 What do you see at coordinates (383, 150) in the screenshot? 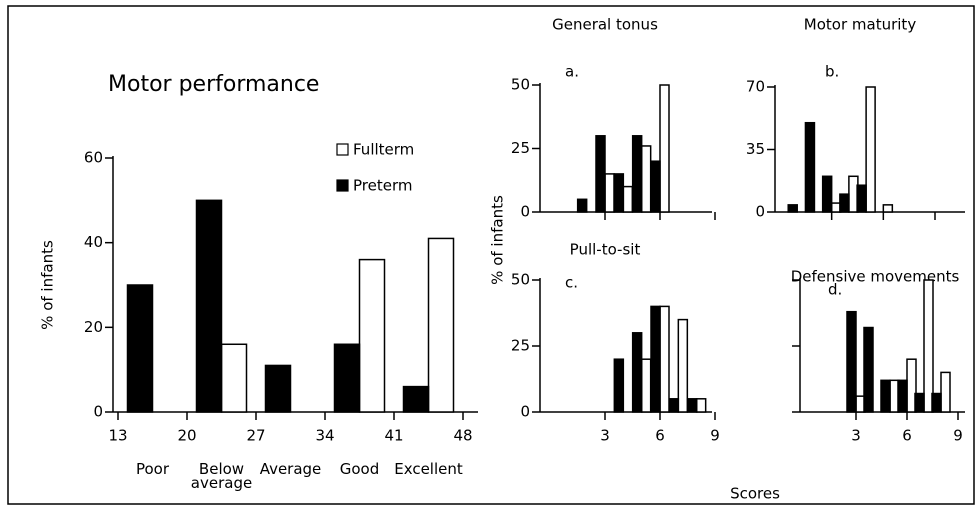
I see `legend-label: Fullterm` at bounding box center [383, 150].